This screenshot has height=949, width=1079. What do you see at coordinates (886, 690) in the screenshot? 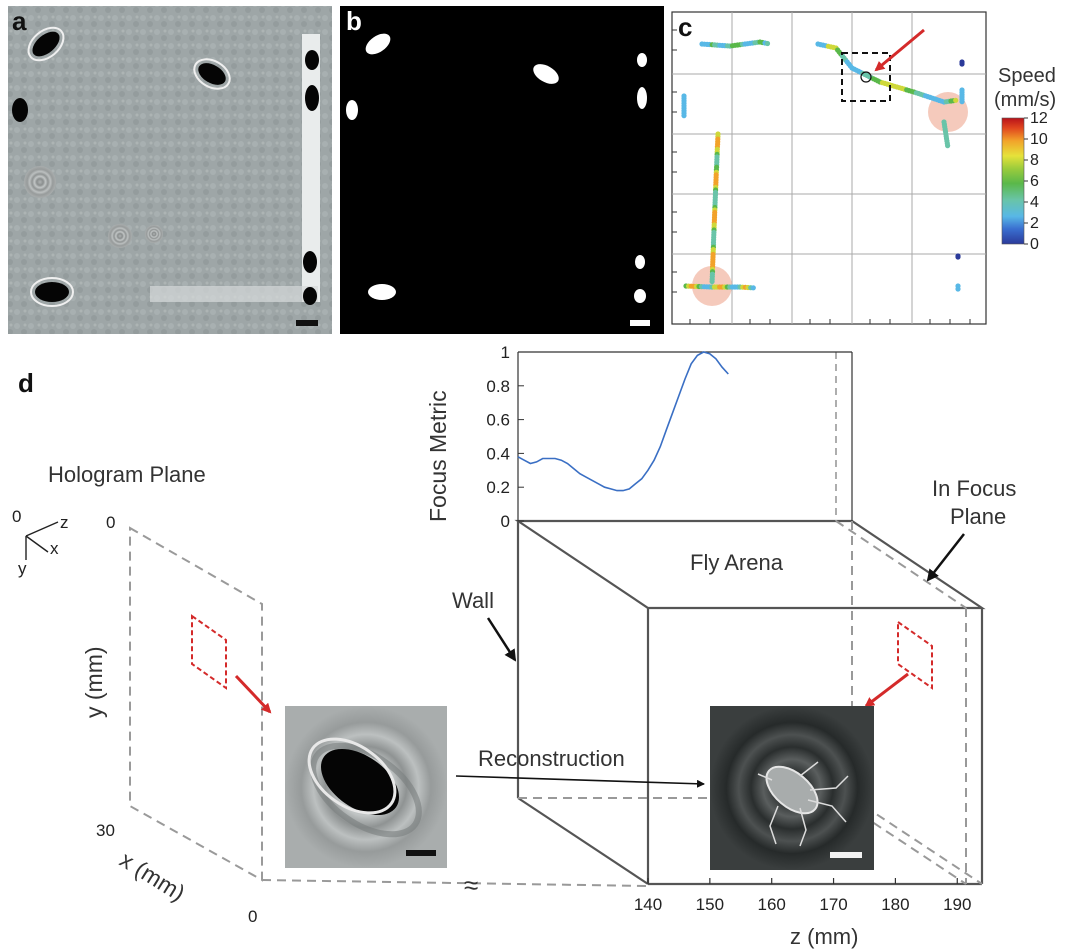
I see `focus-red-arrow` at bounding box center [886, 690].